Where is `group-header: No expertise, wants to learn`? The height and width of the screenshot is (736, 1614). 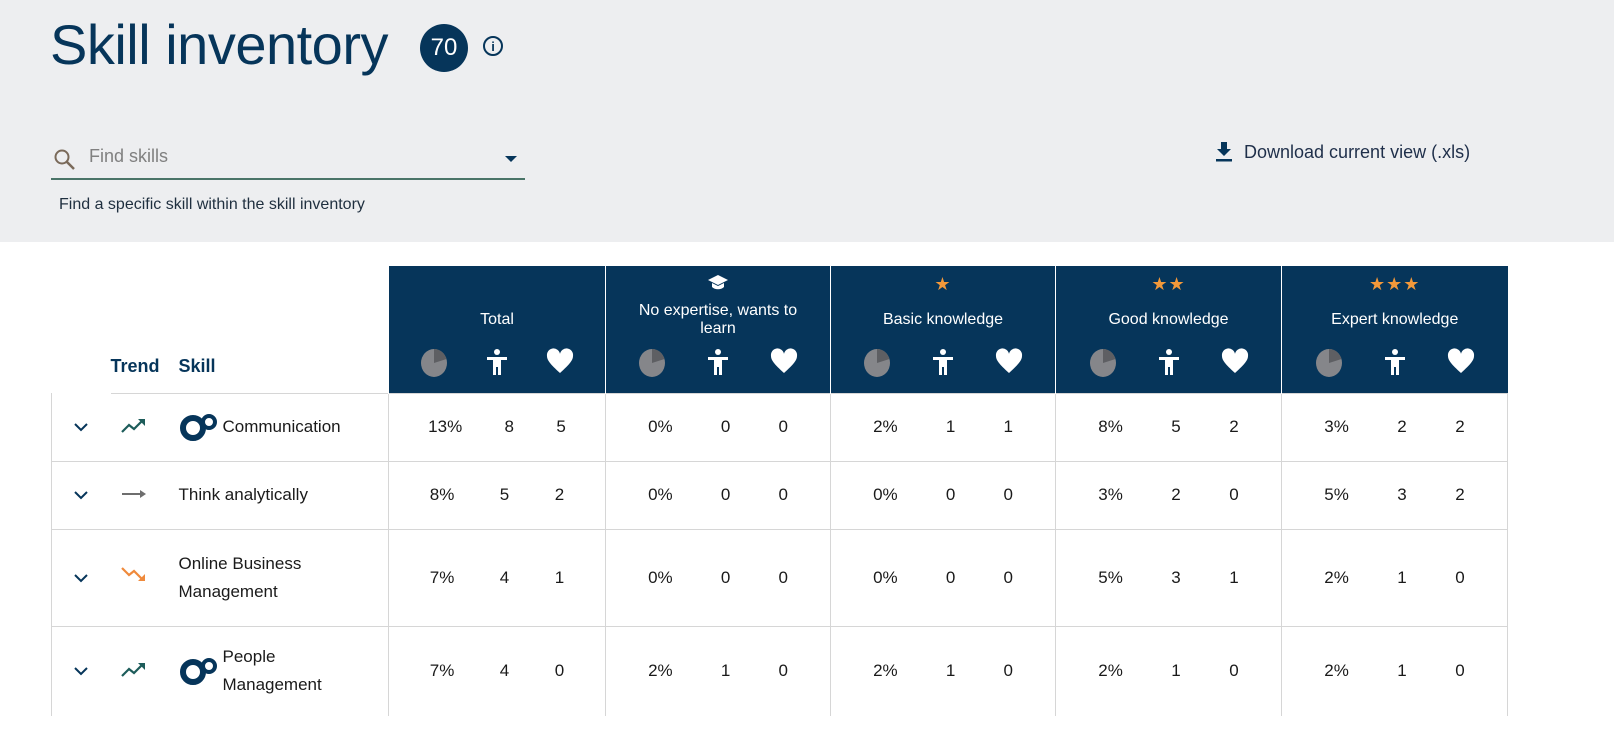
group-header: No expertise, wants to learn is located at coordinates (718, 329).